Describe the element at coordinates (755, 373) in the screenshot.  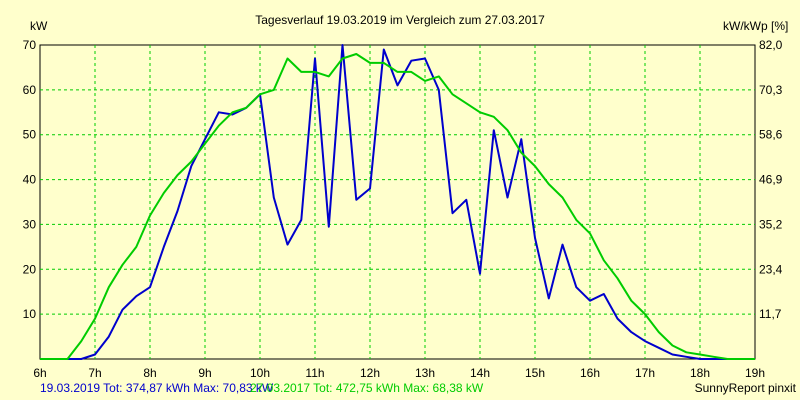
I see `x-tick-label: 19h` at that location.